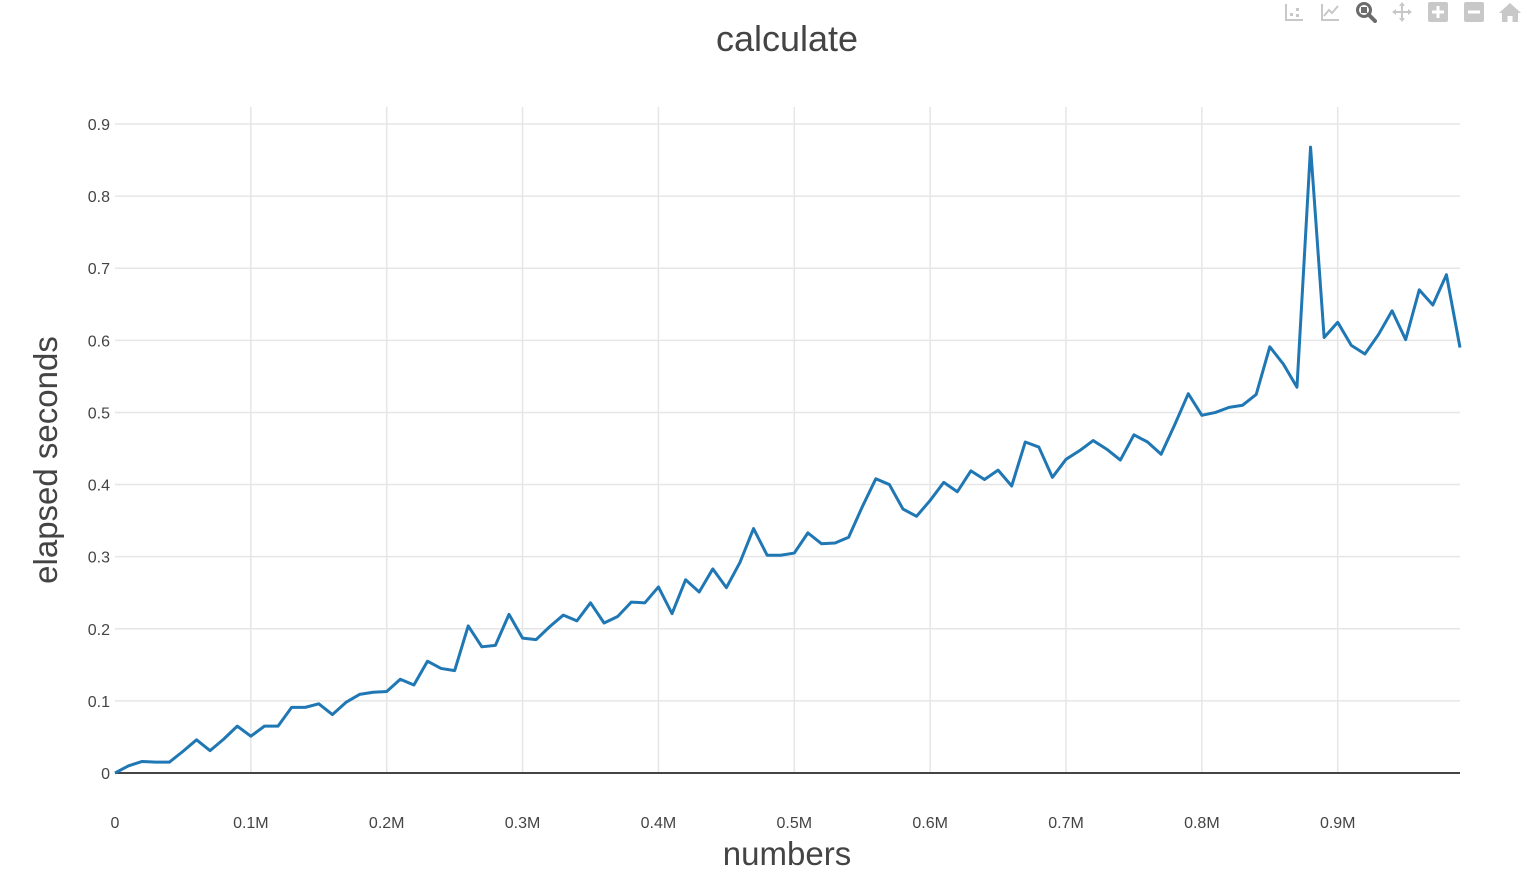  I want to click on x-tick-label: 0.1M, so click(251, 823).